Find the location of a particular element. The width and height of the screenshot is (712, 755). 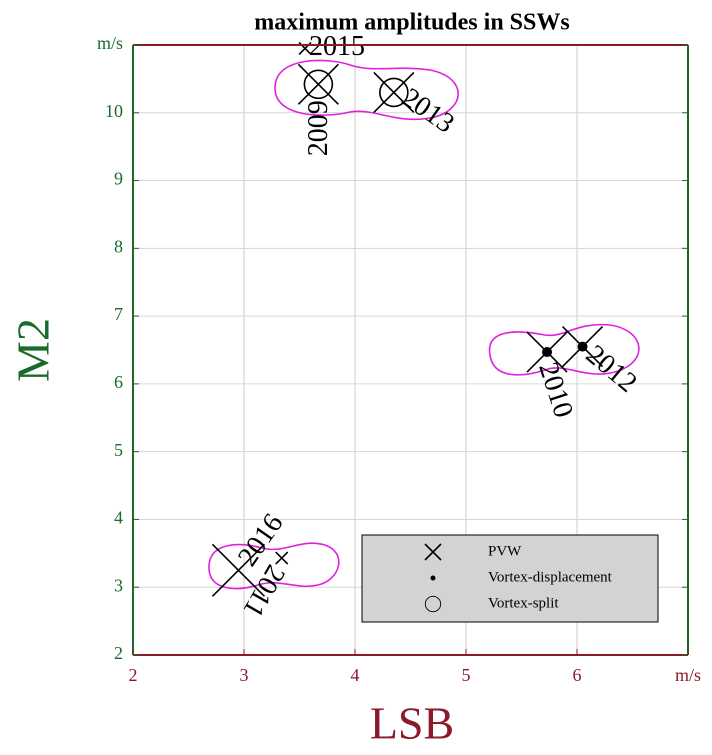

legend-label: PVW is located at coordinates (505, 551).